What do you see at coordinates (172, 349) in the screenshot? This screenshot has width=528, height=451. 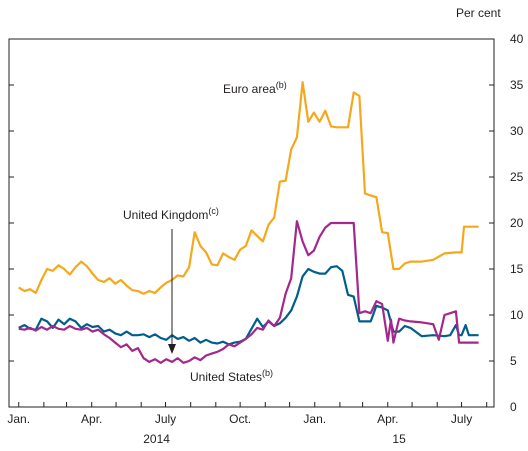 I see `arrow-head-united-kingdom` at bounding box center [172, 349].